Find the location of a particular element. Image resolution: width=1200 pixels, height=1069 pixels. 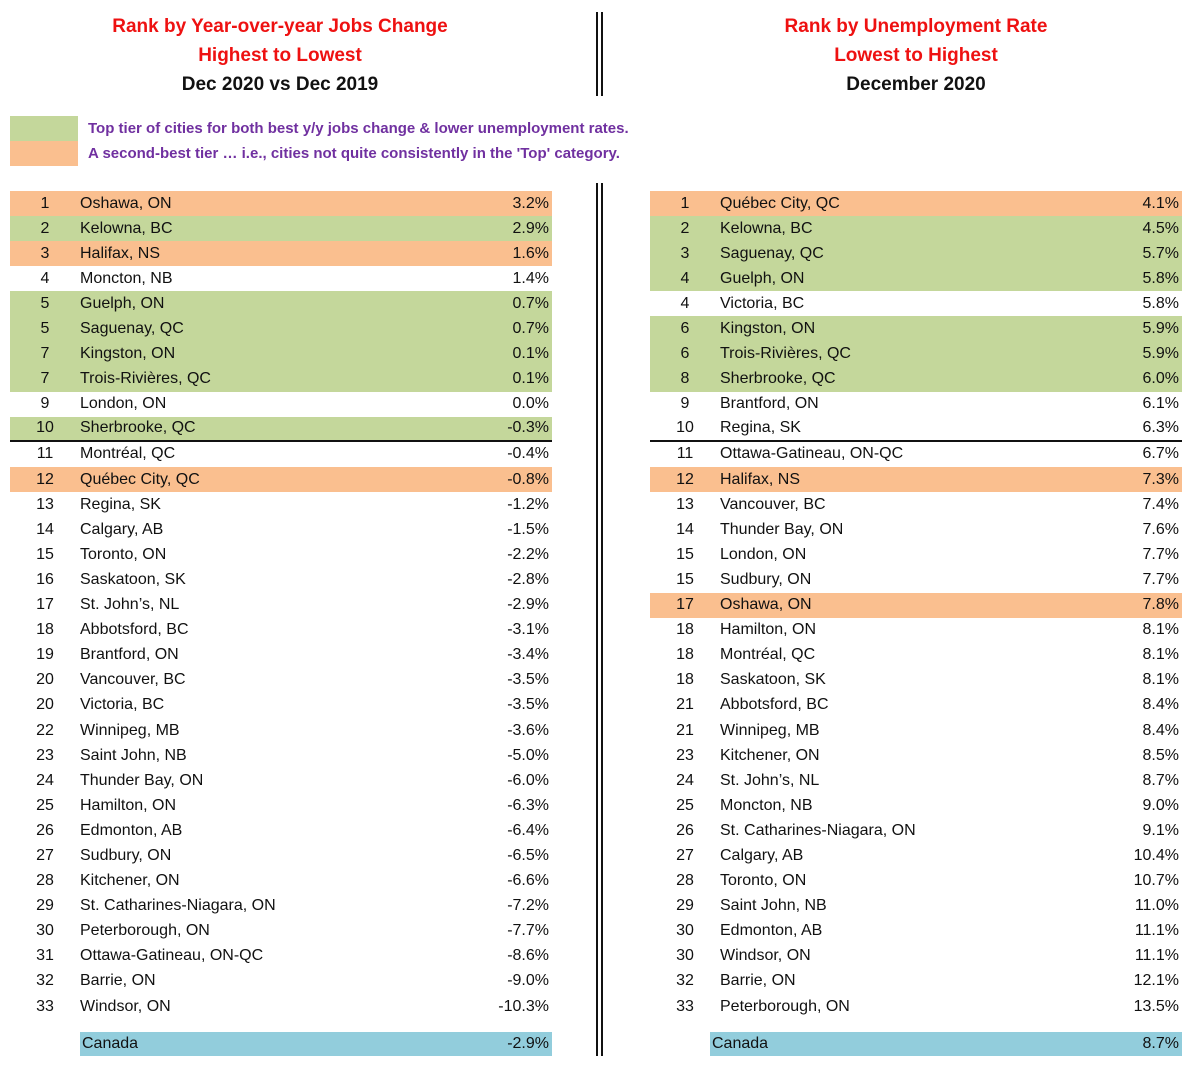

rank-cell: 18 is located at coordinates (685, 630).